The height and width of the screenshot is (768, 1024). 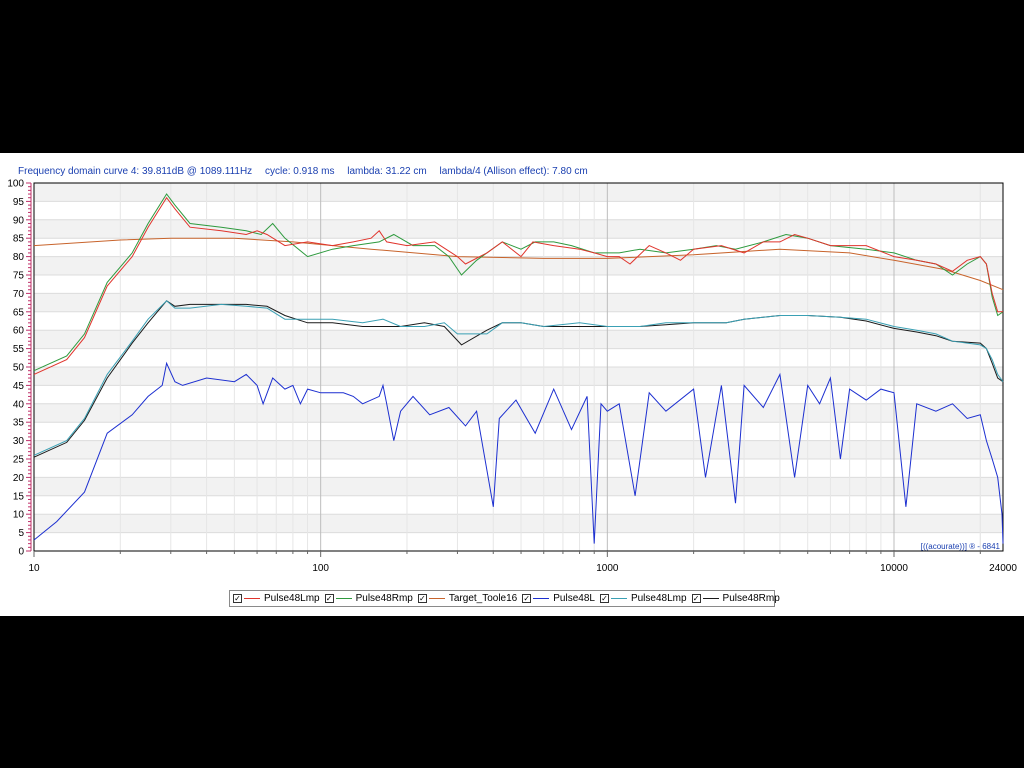 What do you see at coordinates (19, 515) in the screenshot?
I see `y-tick-label: 10` at bounding box center [19, 515].